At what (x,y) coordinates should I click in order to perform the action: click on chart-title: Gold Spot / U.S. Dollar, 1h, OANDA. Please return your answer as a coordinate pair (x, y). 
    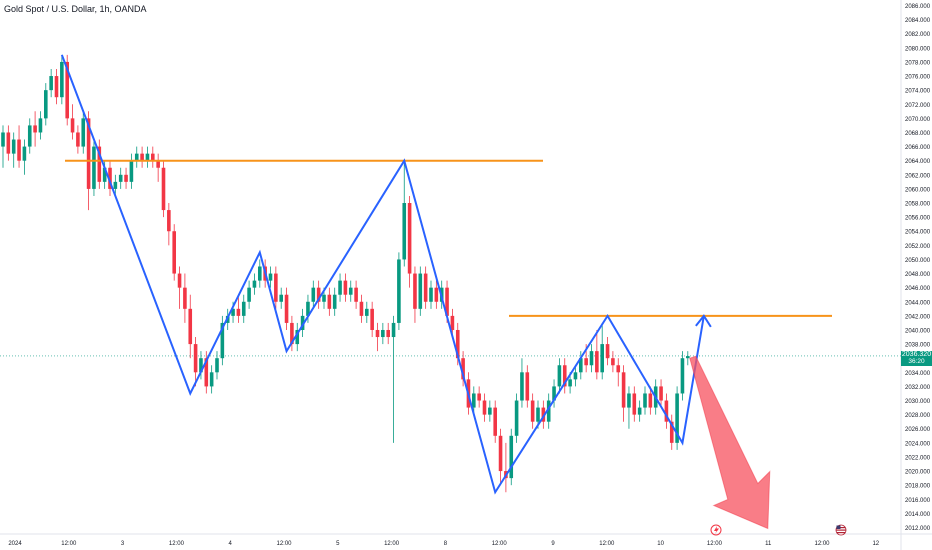
    Looking at the image, I should click on (75, 9).